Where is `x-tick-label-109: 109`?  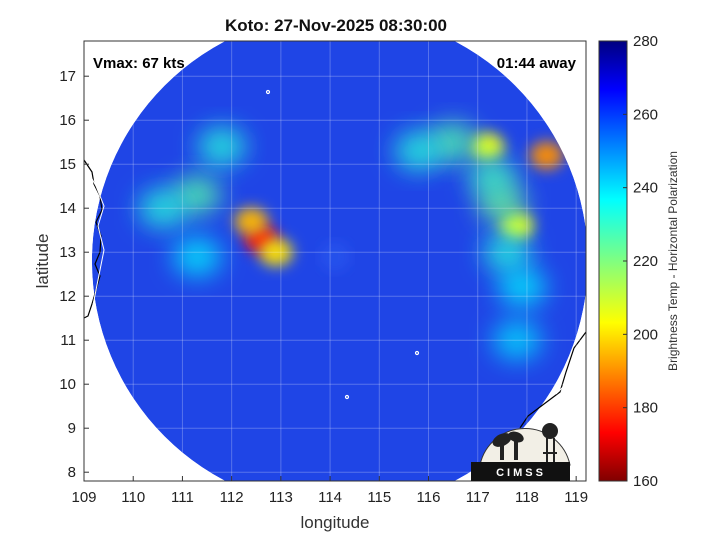 x-tick-label-109: 109 is located at coordinates (83, 497).